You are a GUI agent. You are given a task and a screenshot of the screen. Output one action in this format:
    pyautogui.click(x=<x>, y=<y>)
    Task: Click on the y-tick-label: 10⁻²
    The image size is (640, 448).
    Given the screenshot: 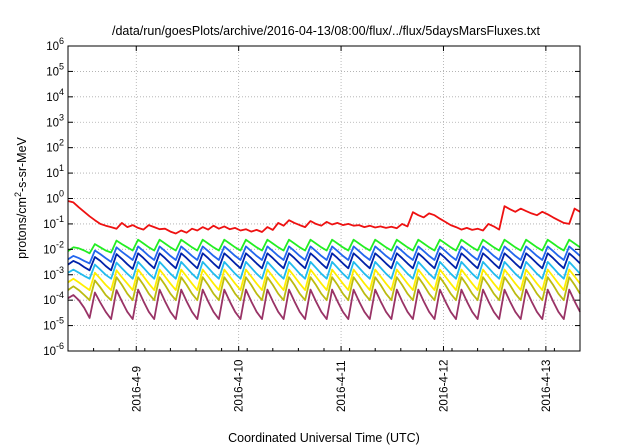 What is the action you would take?
    pyautogui.click(x=53, y=247)
    